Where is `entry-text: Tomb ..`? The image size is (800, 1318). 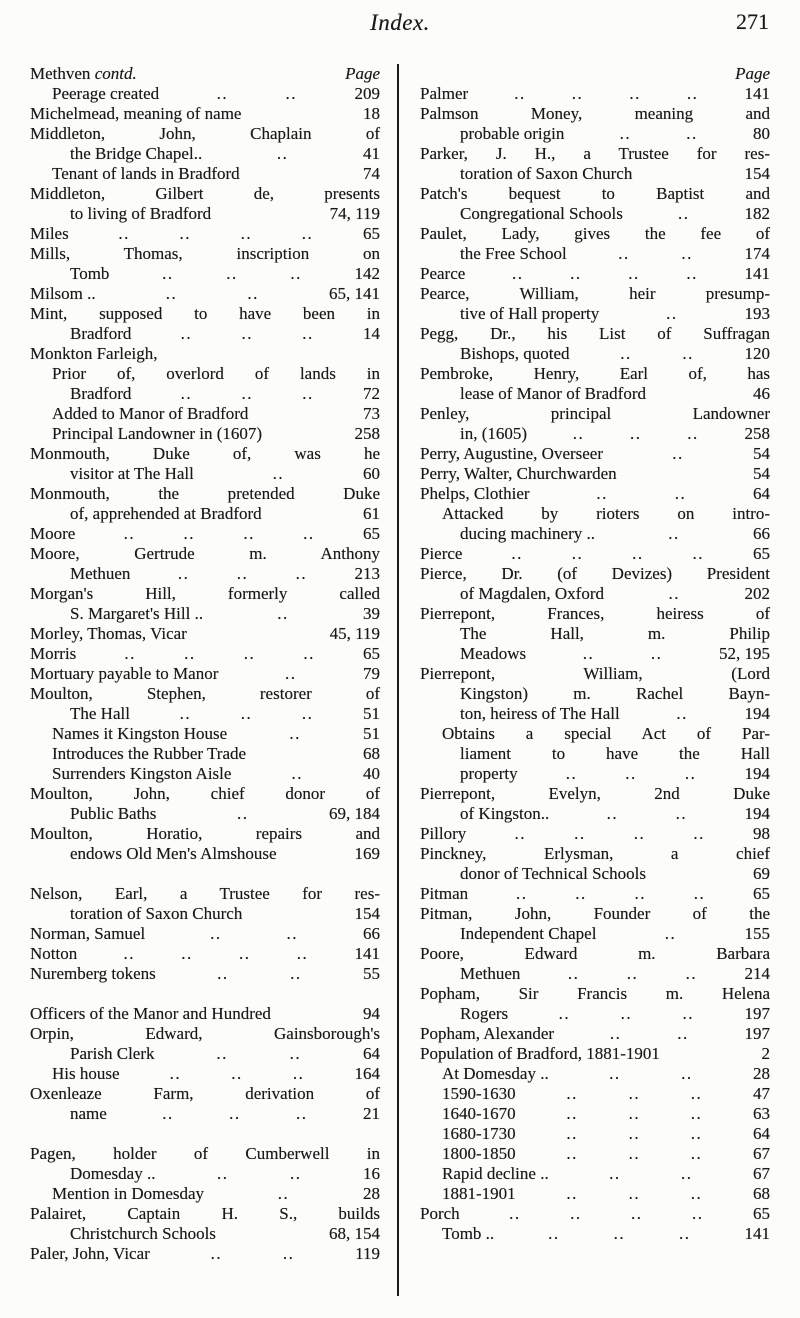 entry-text: Tomb .. is located at coordinates (468, 1233).